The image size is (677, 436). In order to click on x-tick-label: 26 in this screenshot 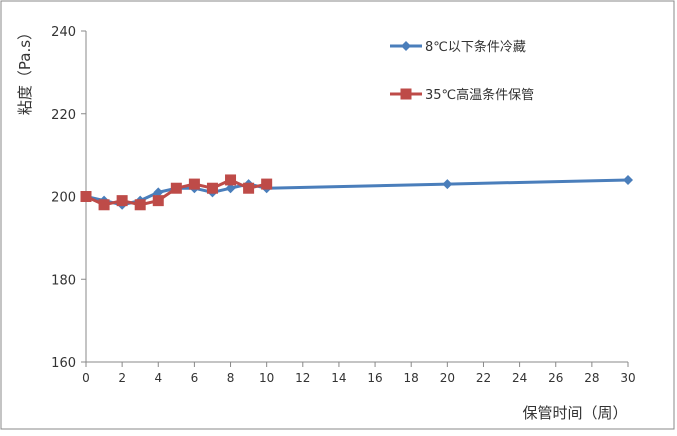, I will do `click(555, 378)`.